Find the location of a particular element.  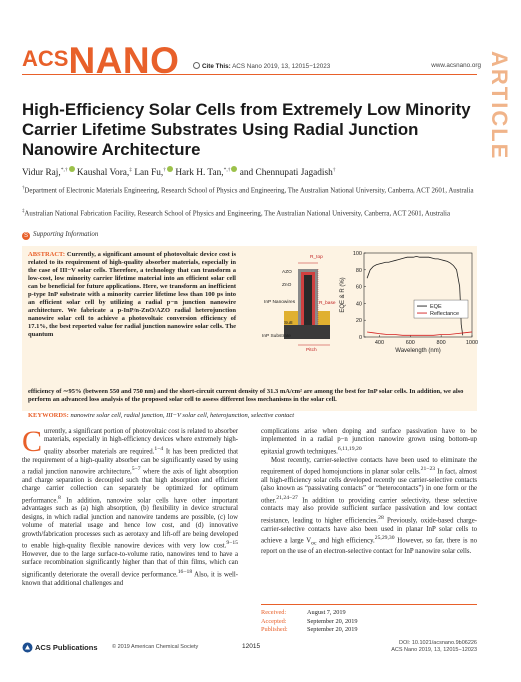

abstract-label: ABSTRACT: is located at coordinates (47, 254).